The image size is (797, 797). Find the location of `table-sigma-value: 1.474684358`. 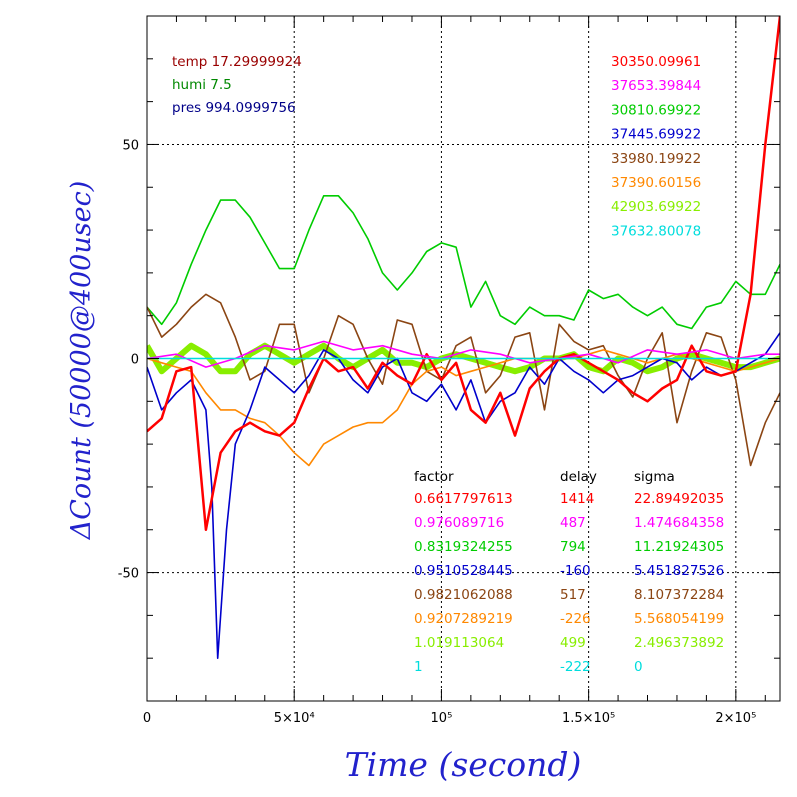

table-sigma-value: 1.474684358 is located at coordinates (679, 523).